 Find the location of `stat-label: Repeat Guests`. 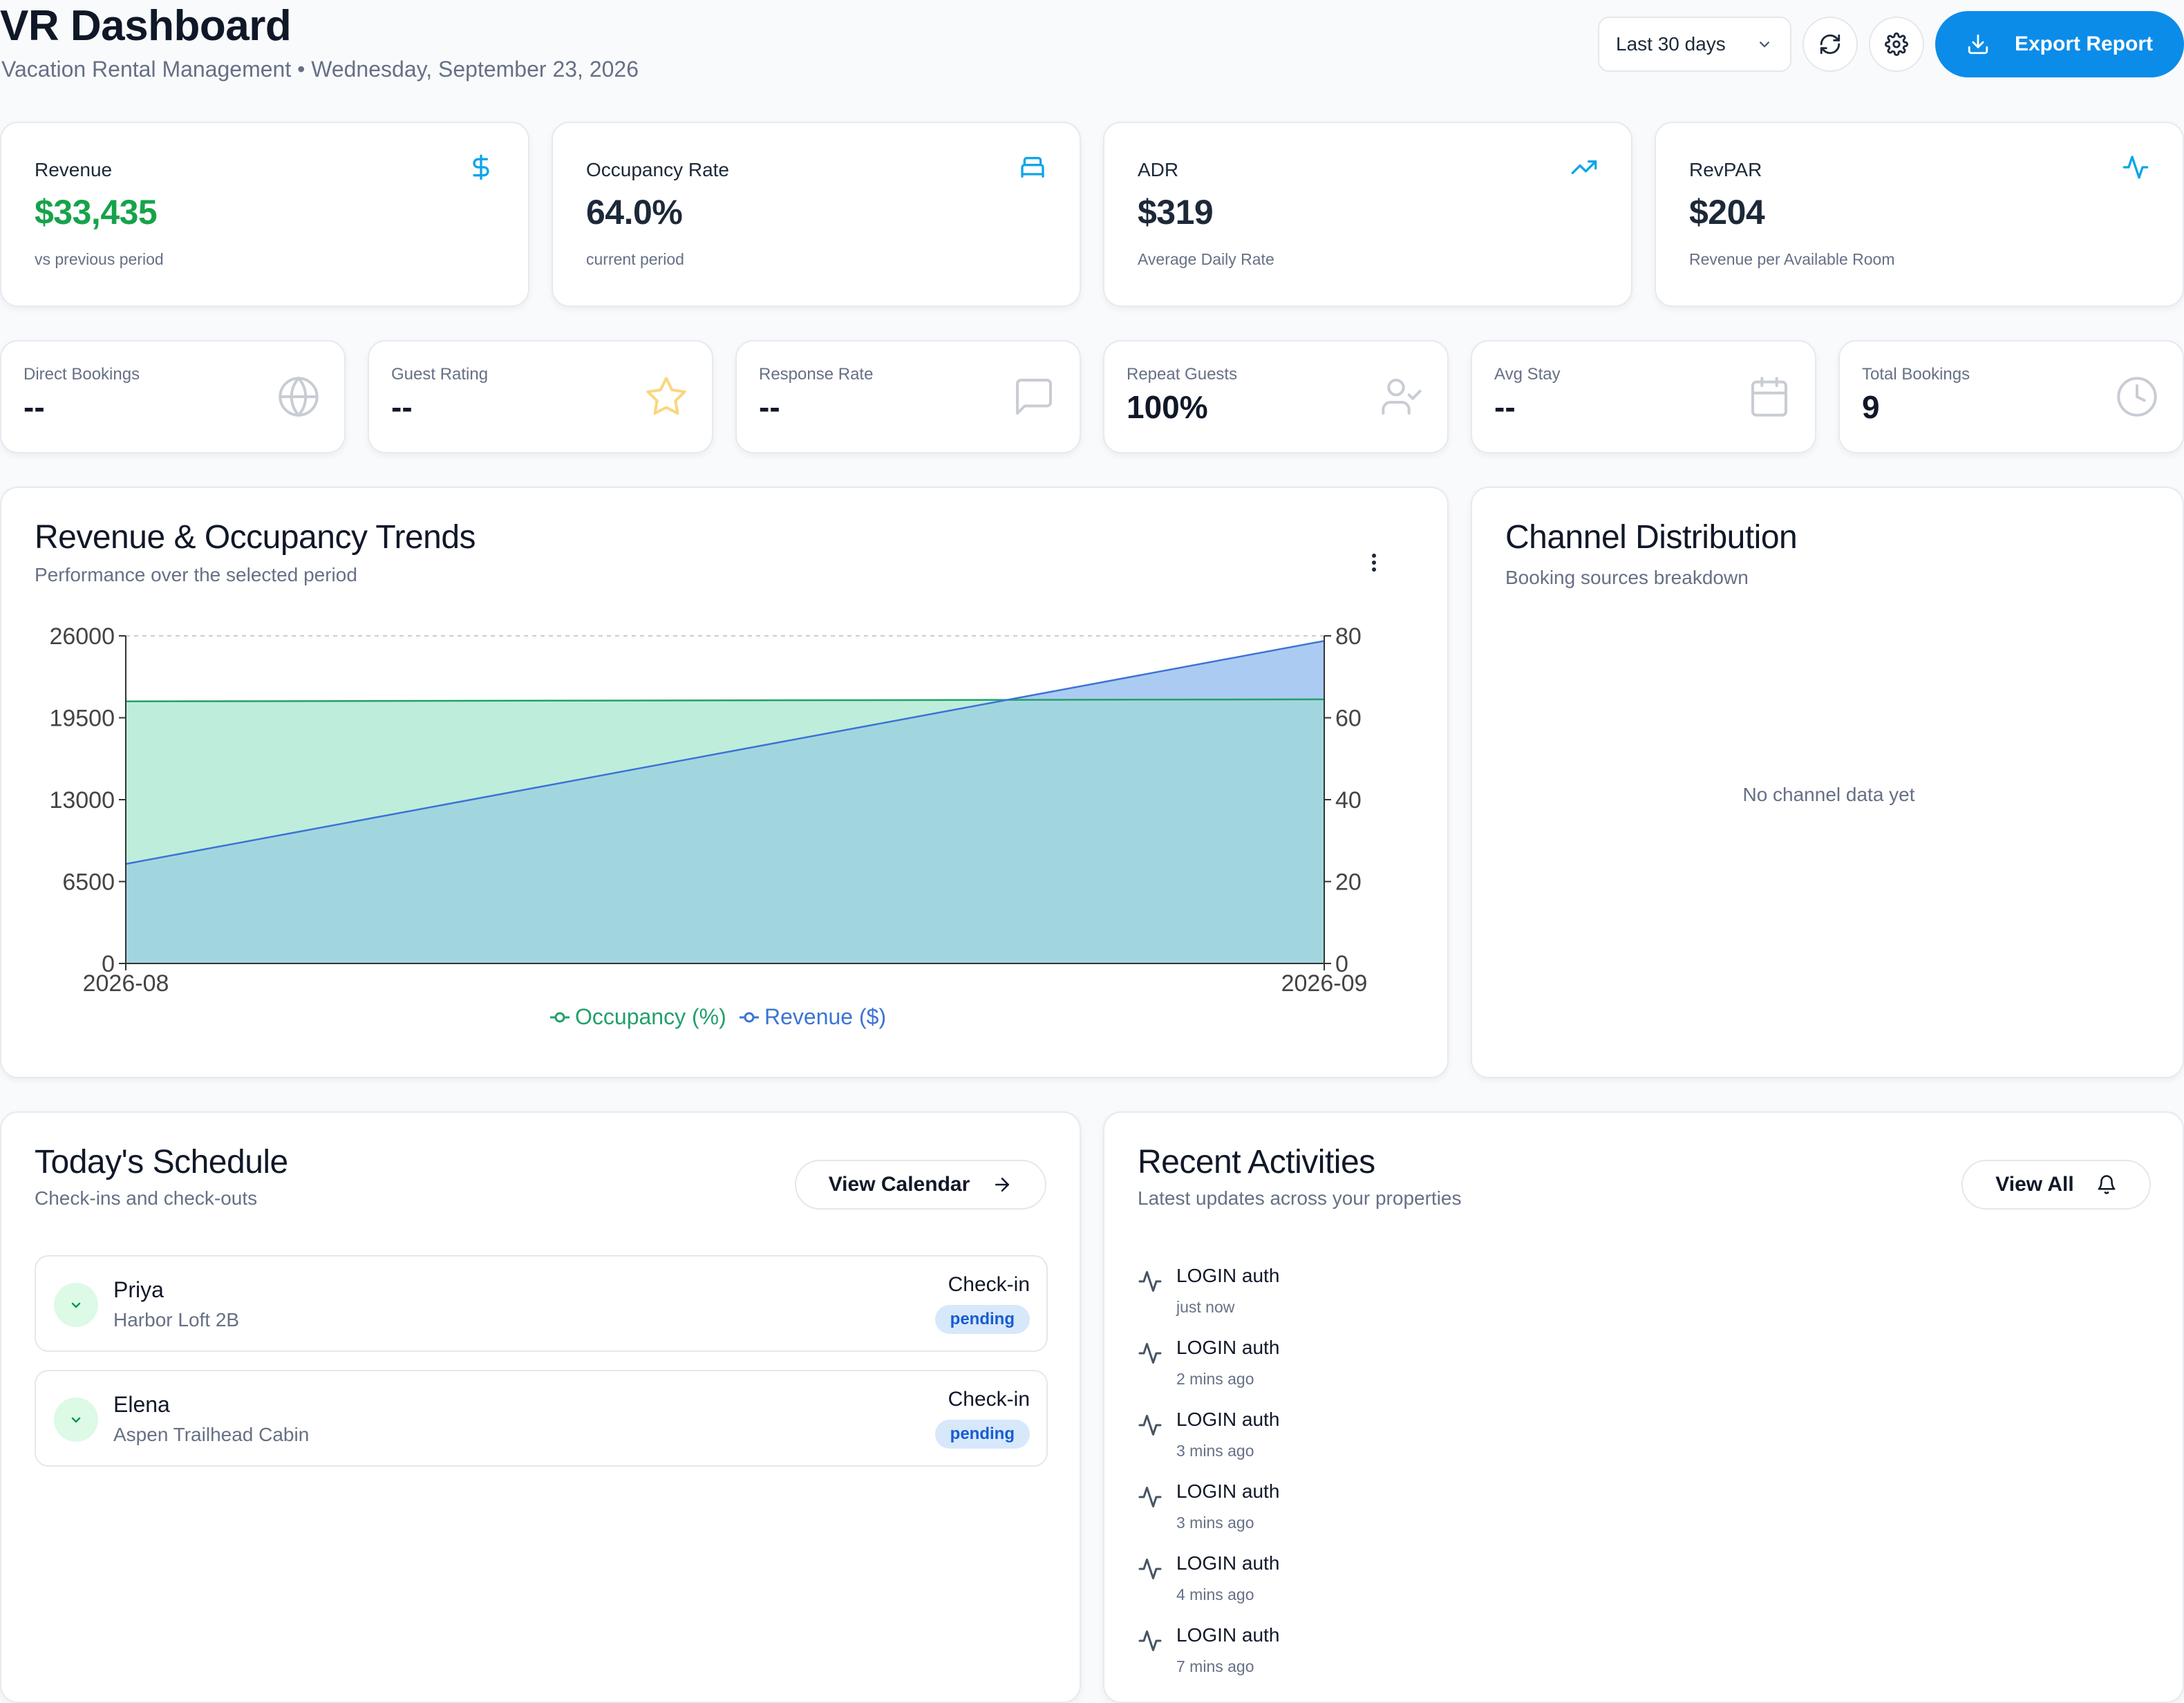

stat-label: Repeat Guests is located at coordinates (1182, 374).